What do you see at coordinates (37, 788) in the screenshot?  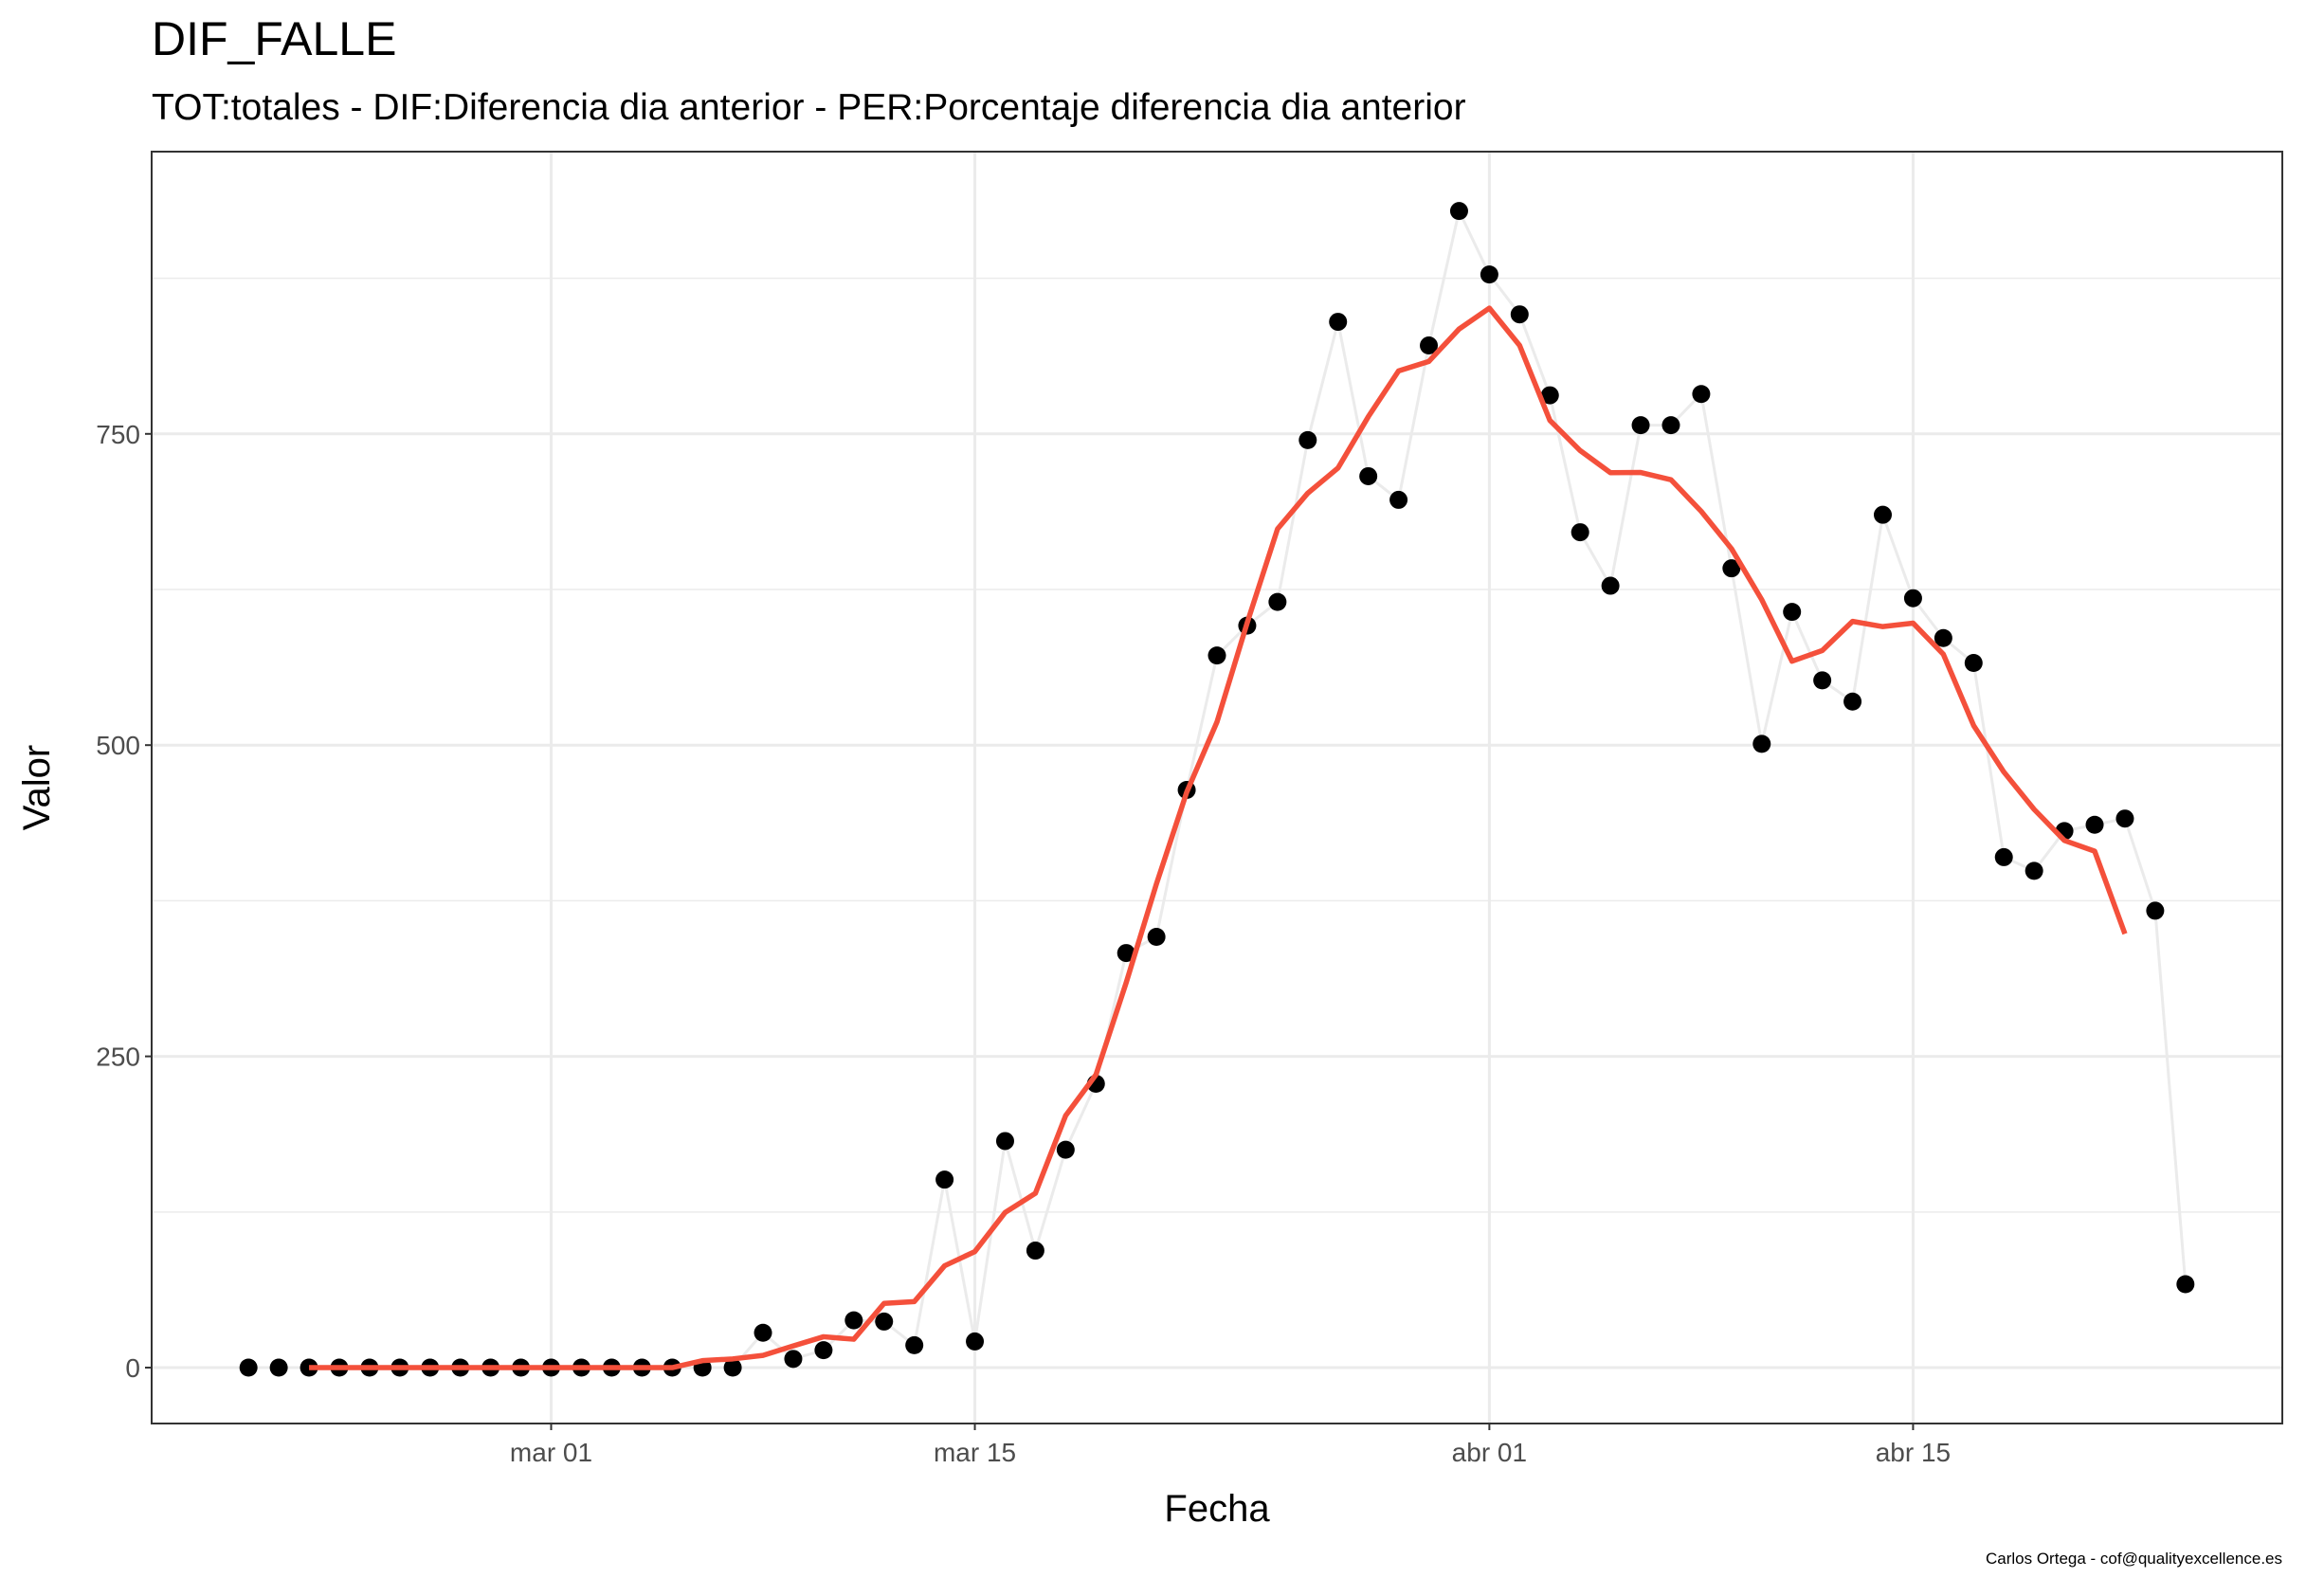 I see `y-axis-title: Valor` at bounding box center [37, 788].